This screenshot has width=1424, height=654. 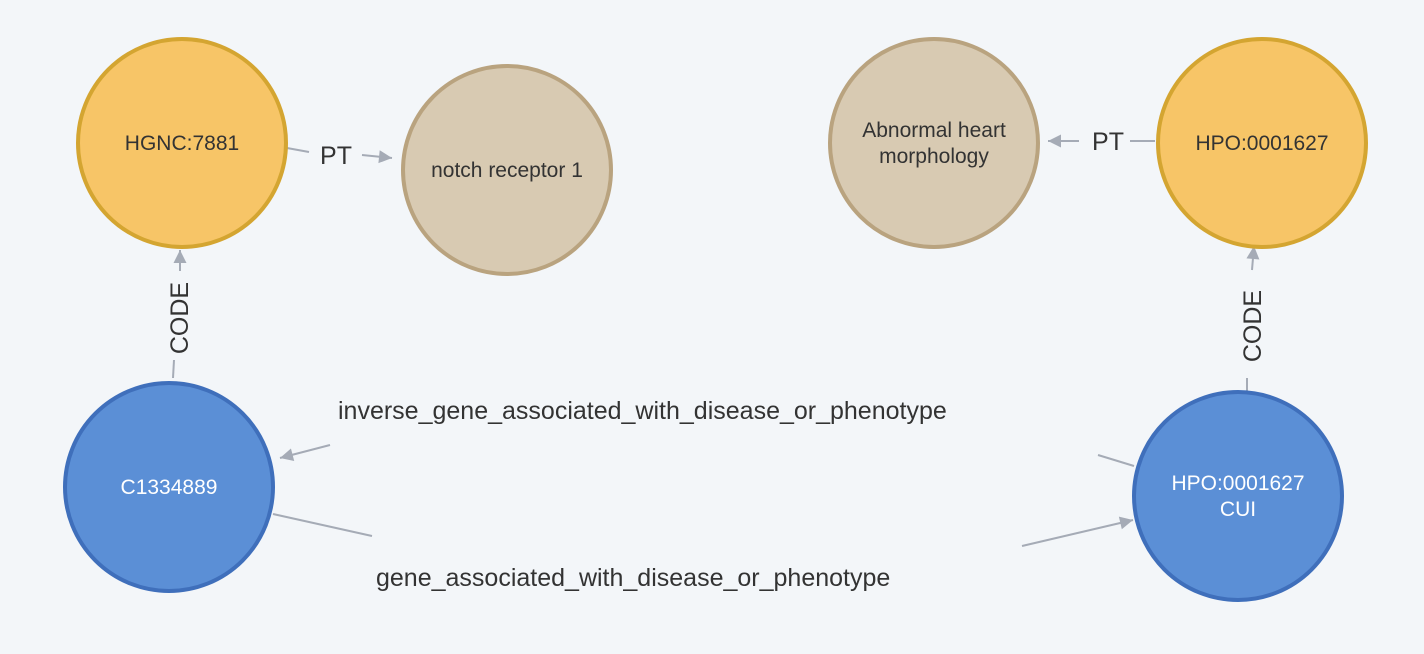 I want to click on node-label: notch receptor 1, so click(x=507, y=170).